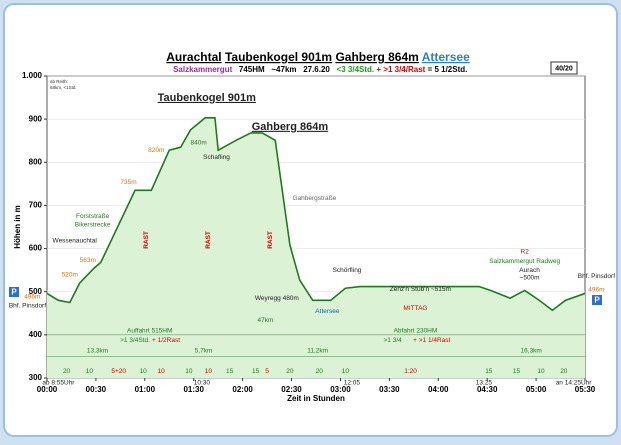  Describe the element at coordinates (317, 351) in the screenshot. I see `annotation: 11,2km` at that location.